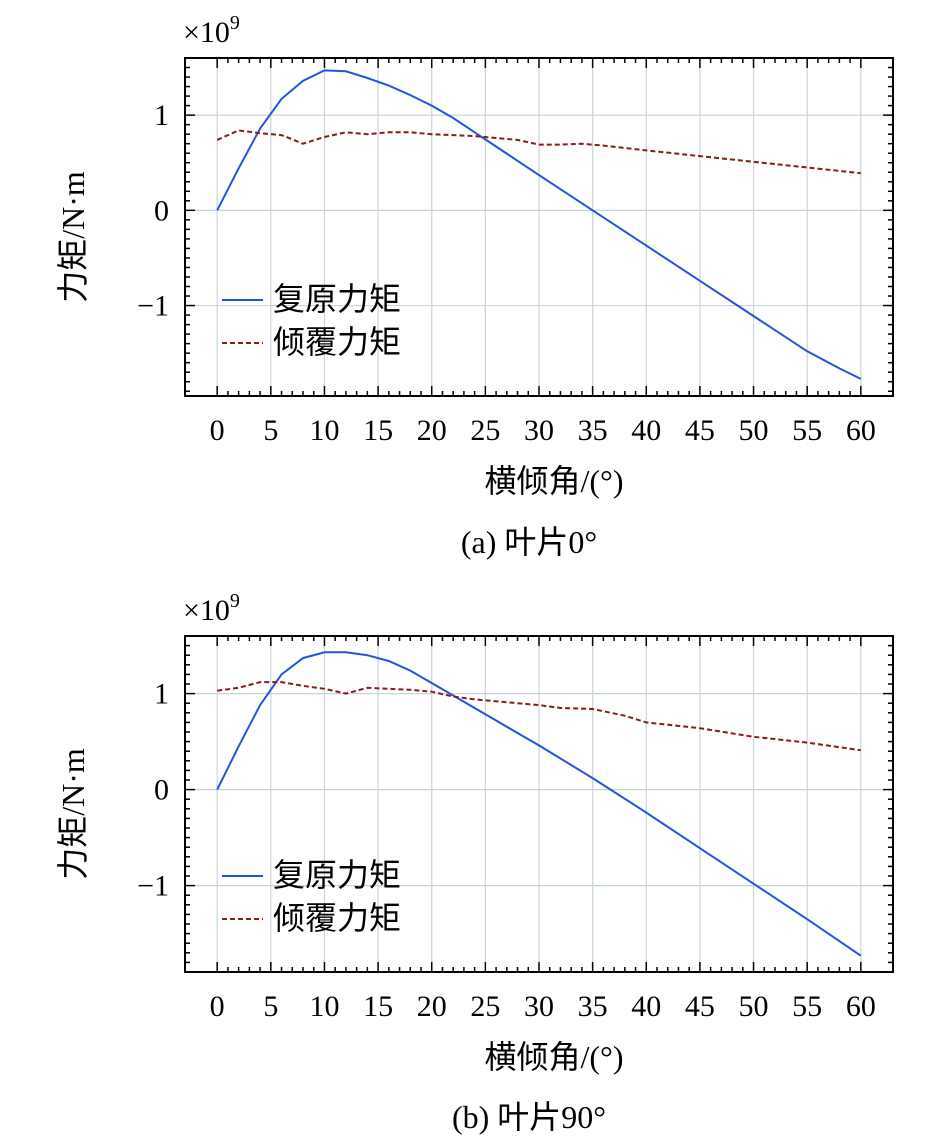  What do you see at coordinates (529, 542) in the screenshot?
I see `panel-caption: (a) 叶片0°` at bounding box center [529, 542].